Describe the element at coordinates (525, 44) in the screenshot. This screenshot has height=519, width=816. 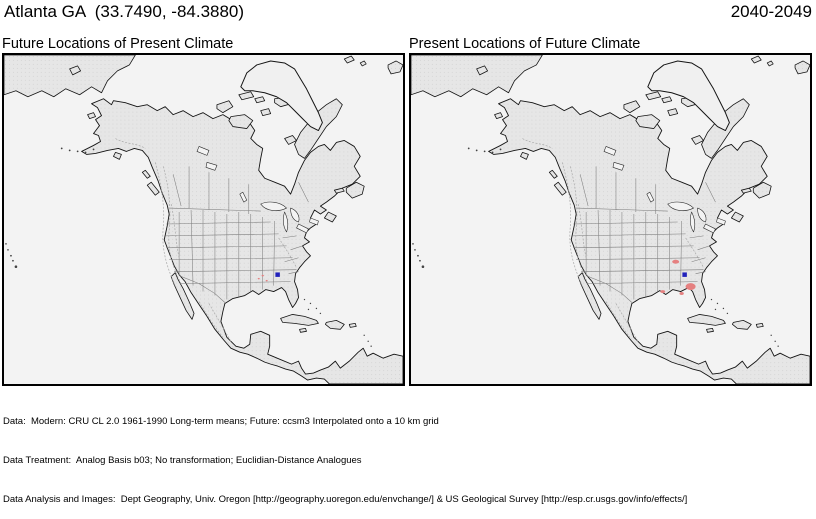
I see `panel-title-present-locations: Present Locations of Future Climate` at that location.